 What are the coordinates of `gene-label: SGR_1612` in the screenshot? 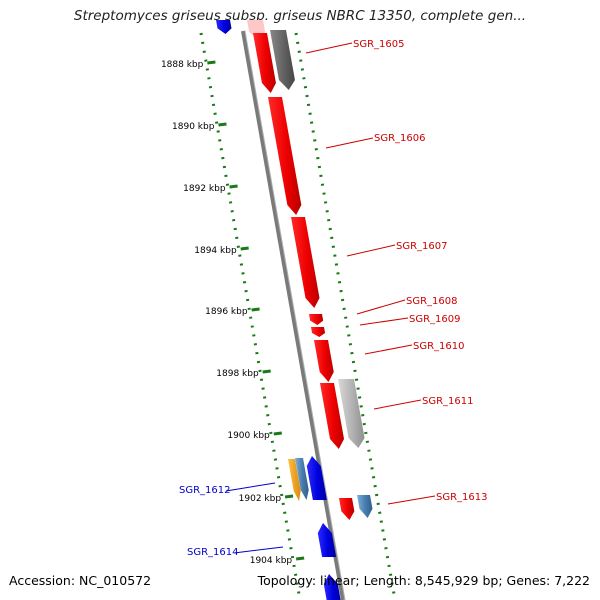 It's located at (205, 490).